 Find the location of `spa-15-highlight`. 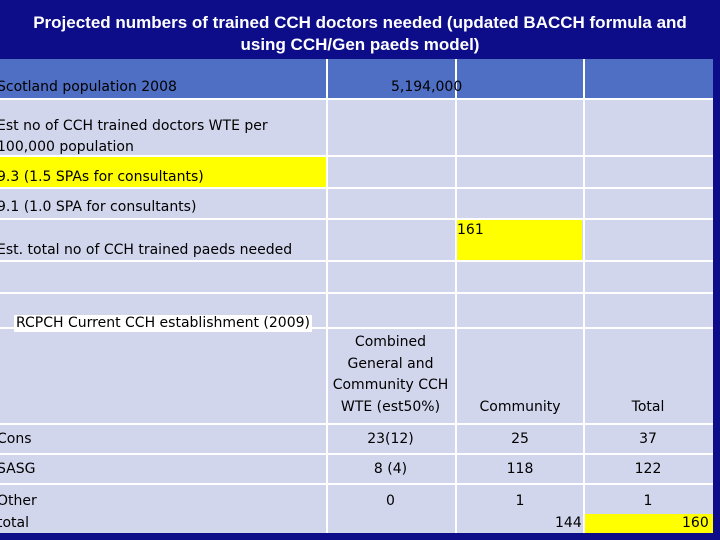

spa-15-highlight is located at coordinates (163, 172).